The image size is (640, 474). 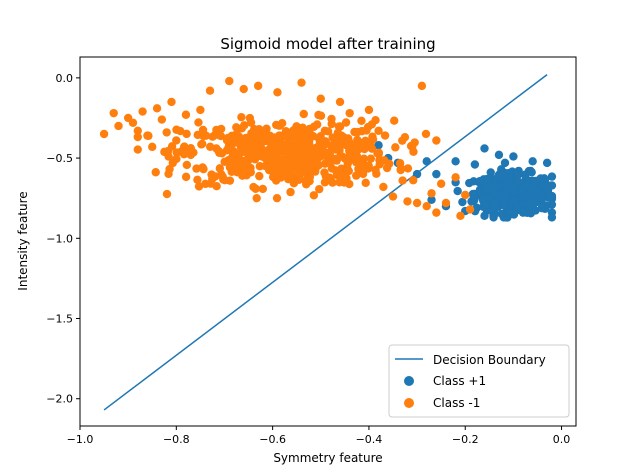 What do you see at coordinates (23, 240) in the screenshot?
I see `y-axis-label: Intensity feature` at bounding box center [23, 240].